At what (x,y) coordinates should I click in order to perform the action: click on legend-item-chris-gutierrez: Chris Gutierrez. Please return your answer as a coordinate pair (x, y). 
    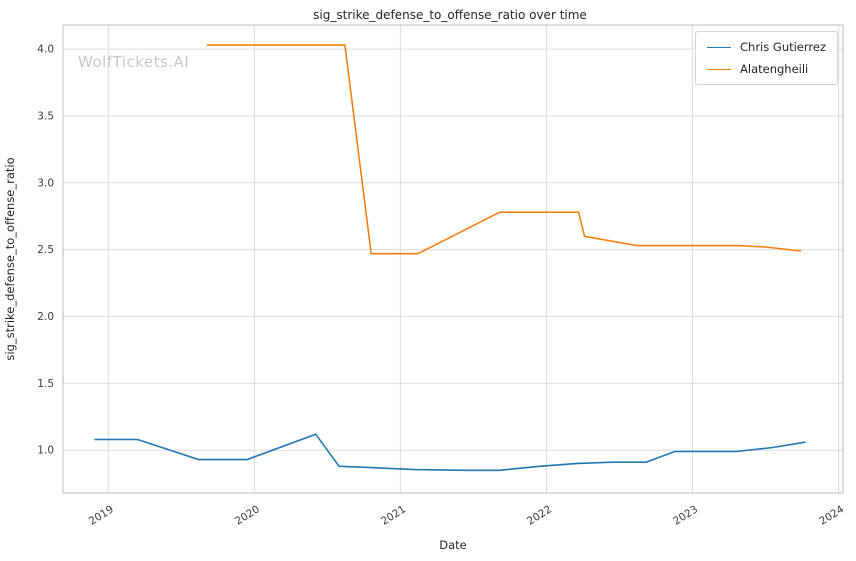
    Looking at the image, I should click on (766, 47).